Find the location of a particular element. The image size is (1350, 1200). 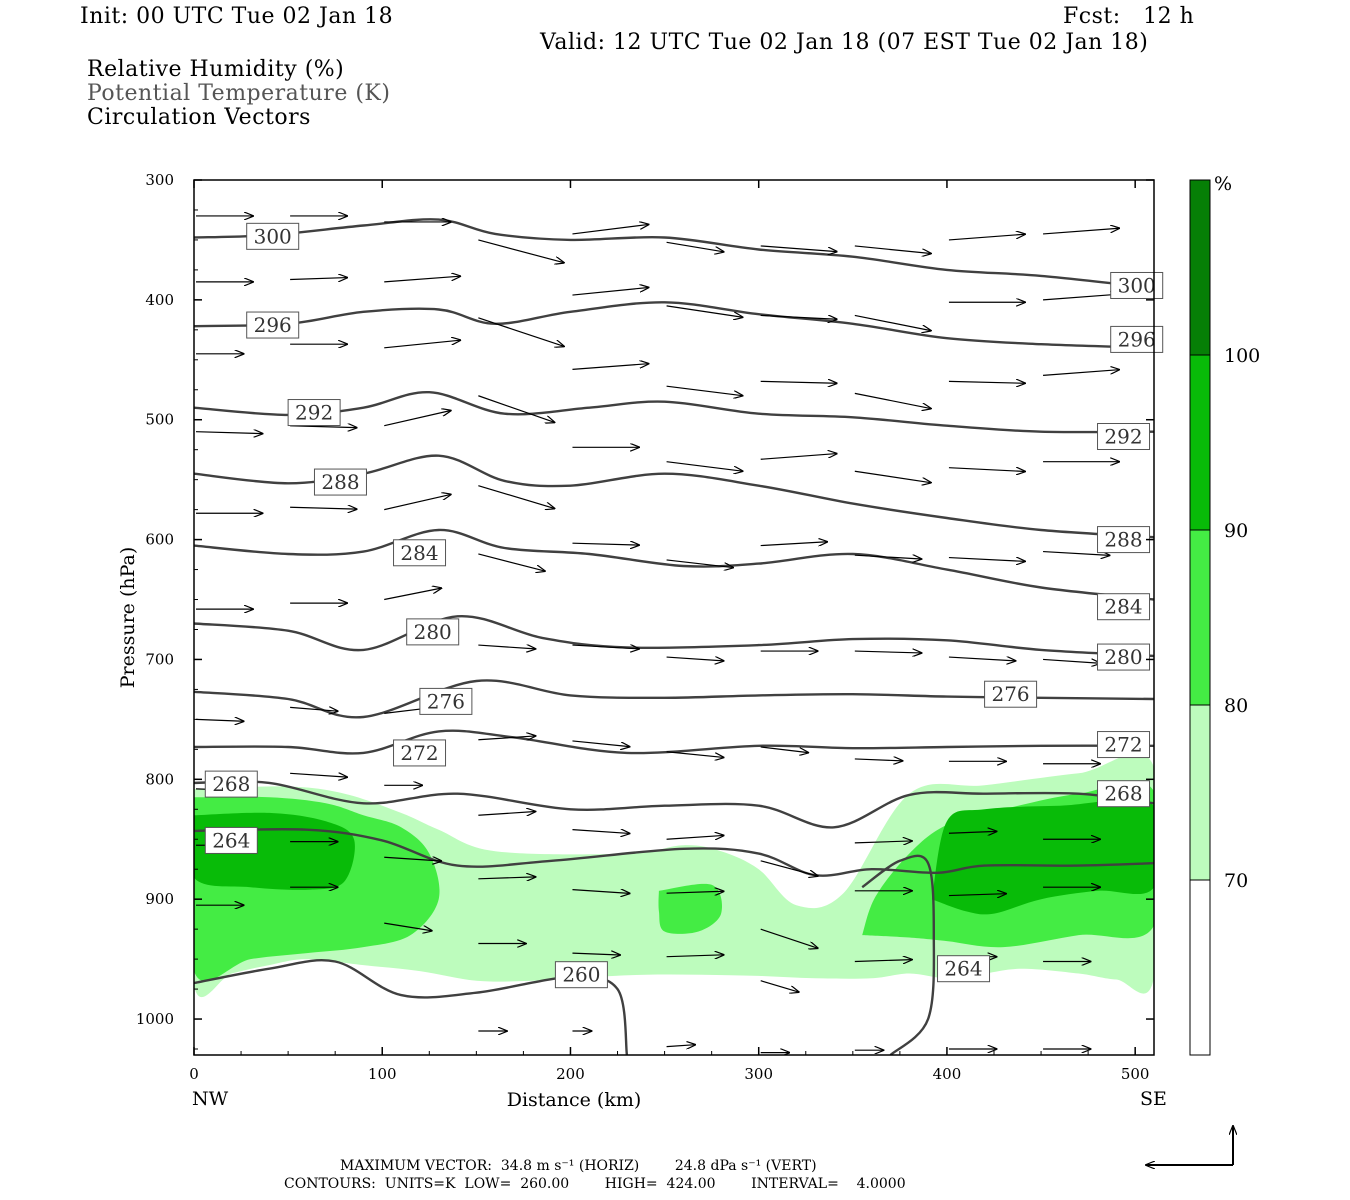

colorbar-frame is located at coordinates (1200, 617).